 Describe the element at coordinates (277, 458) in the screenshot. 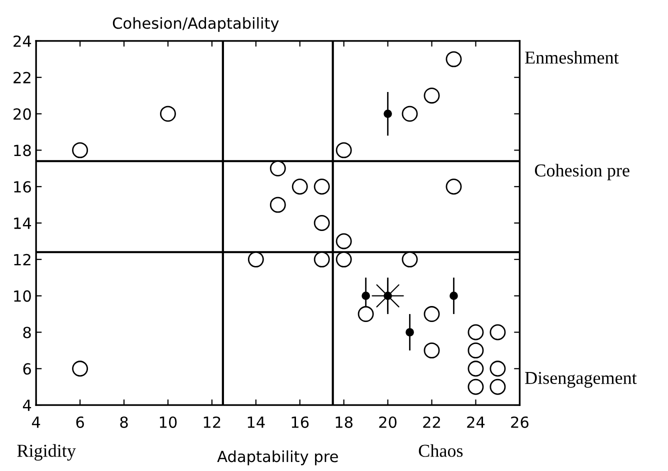

I see `x-axis-title: Adaptability pre` at that location.